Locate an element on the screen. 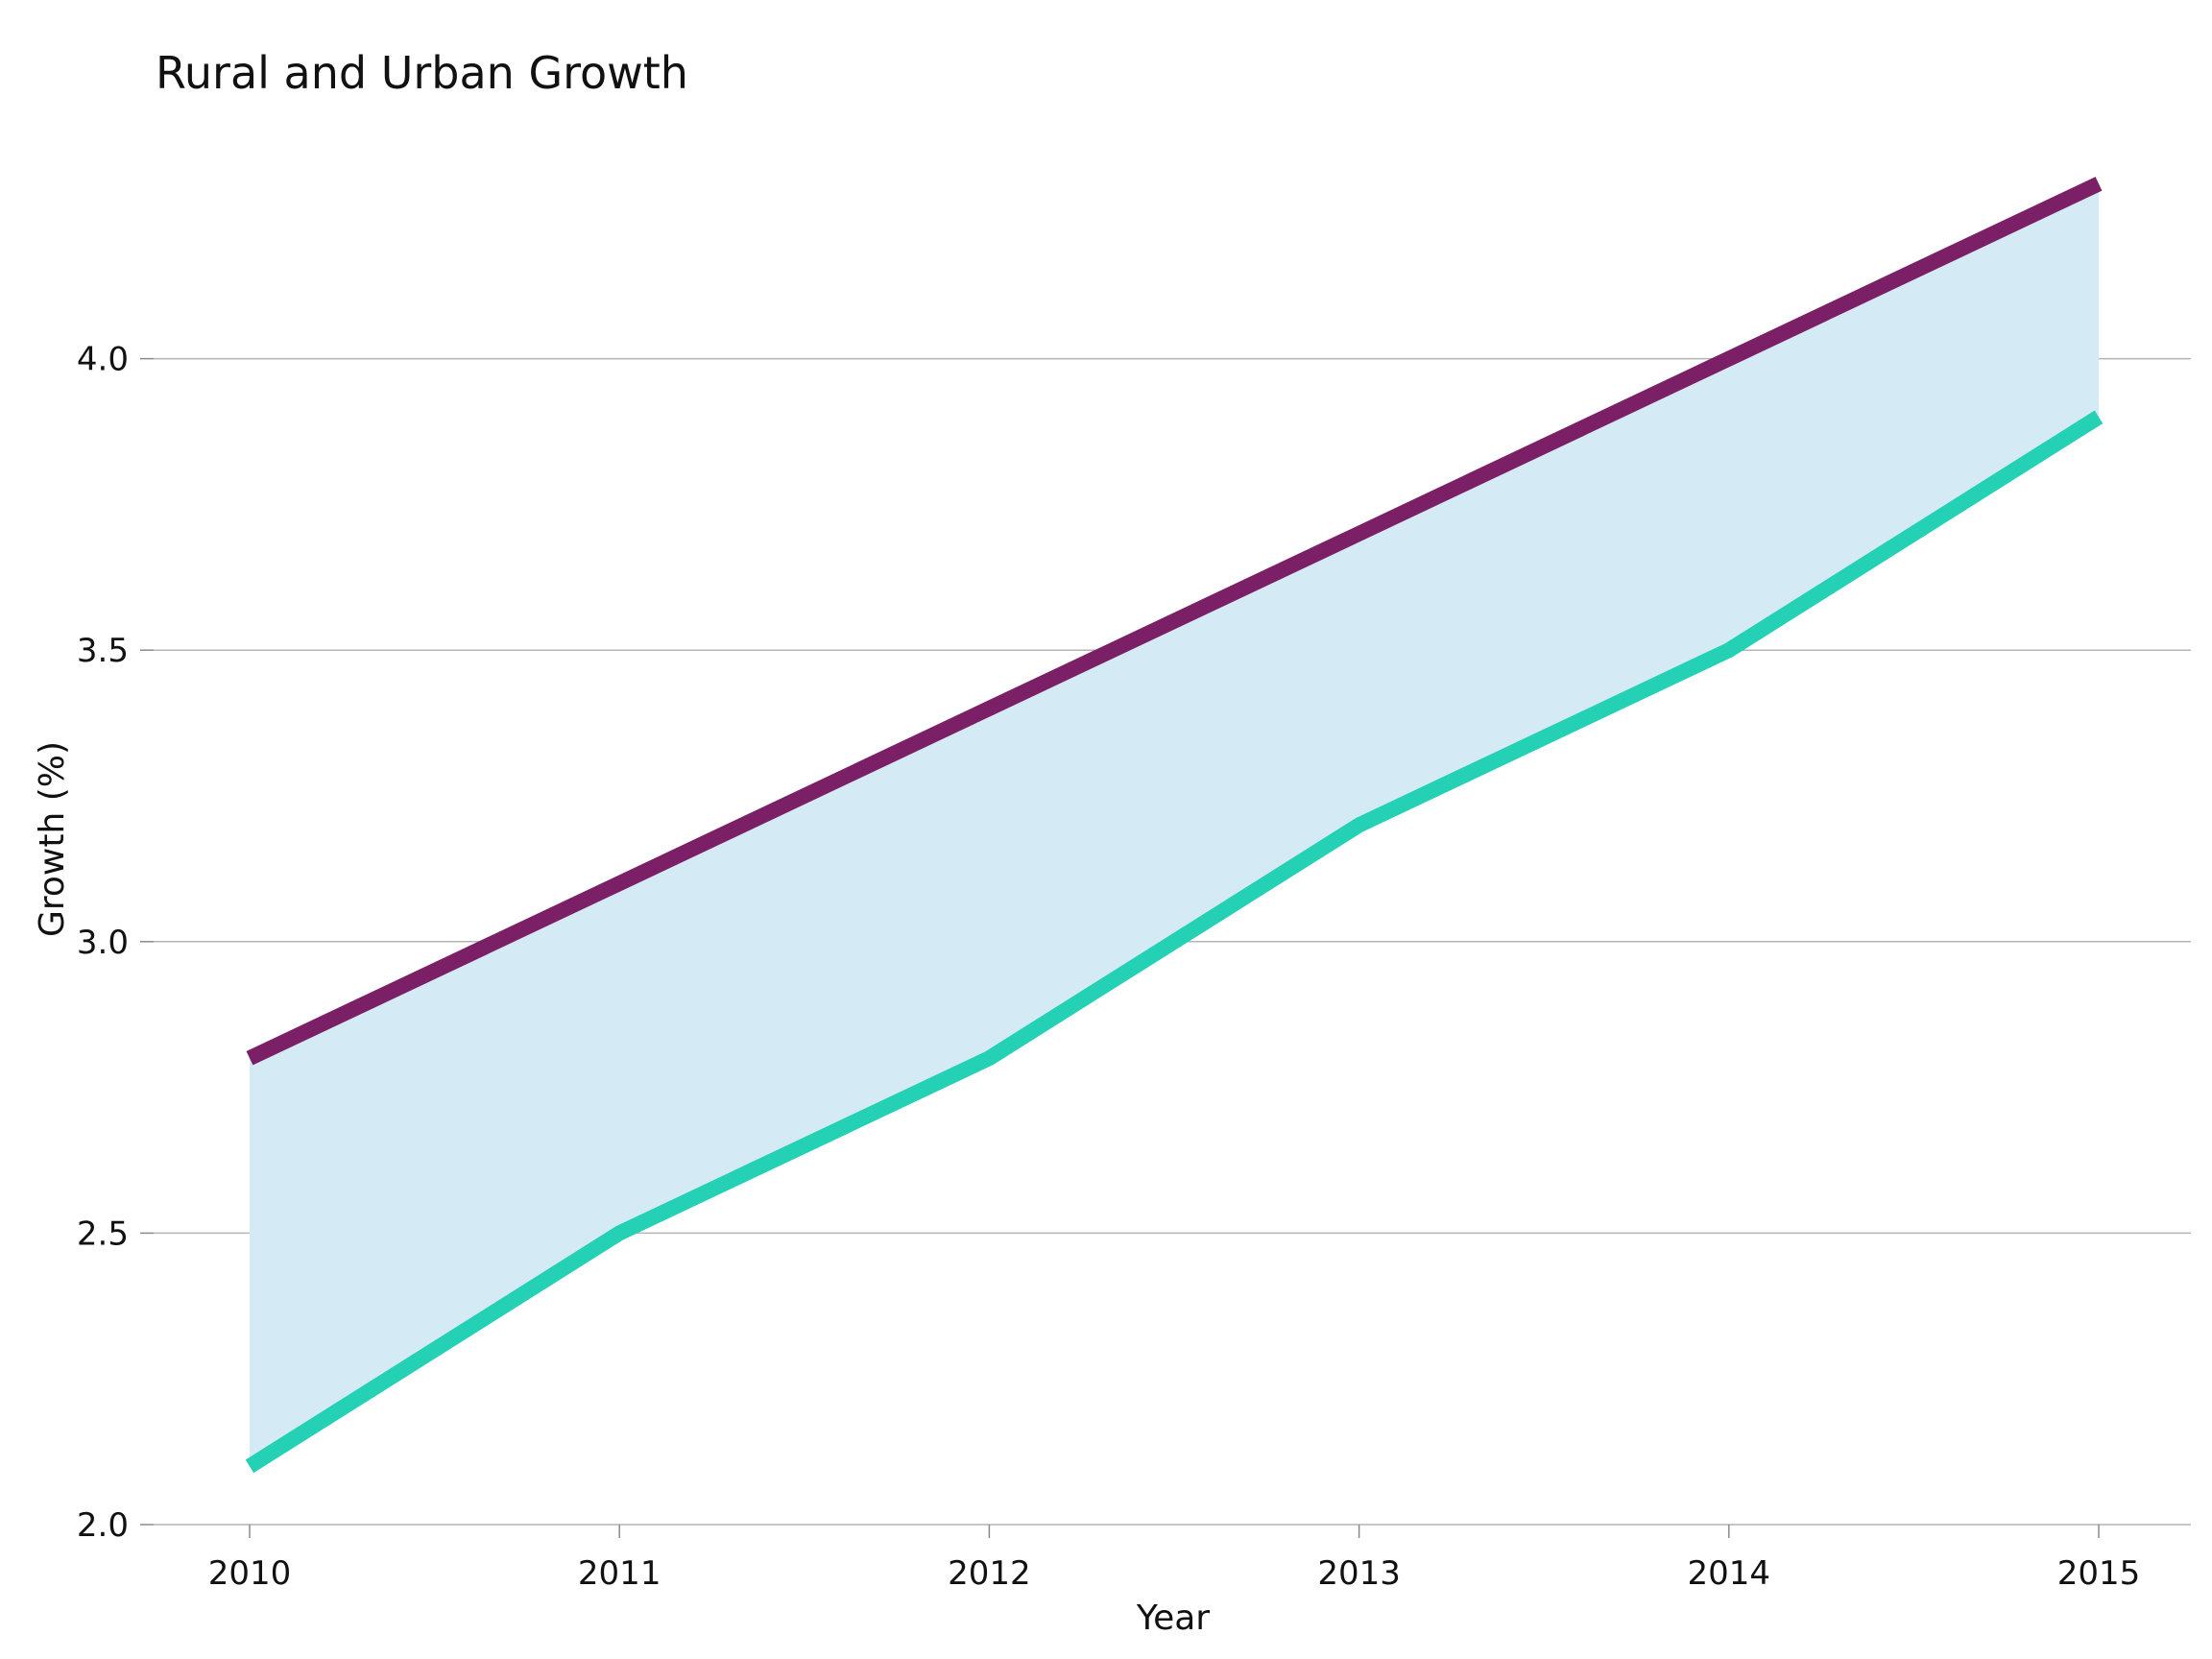 Image resolution: width=2212 pixels, height=1659 pixels. y-tick-label: 2.5 is located at coordinates (103, 1233).